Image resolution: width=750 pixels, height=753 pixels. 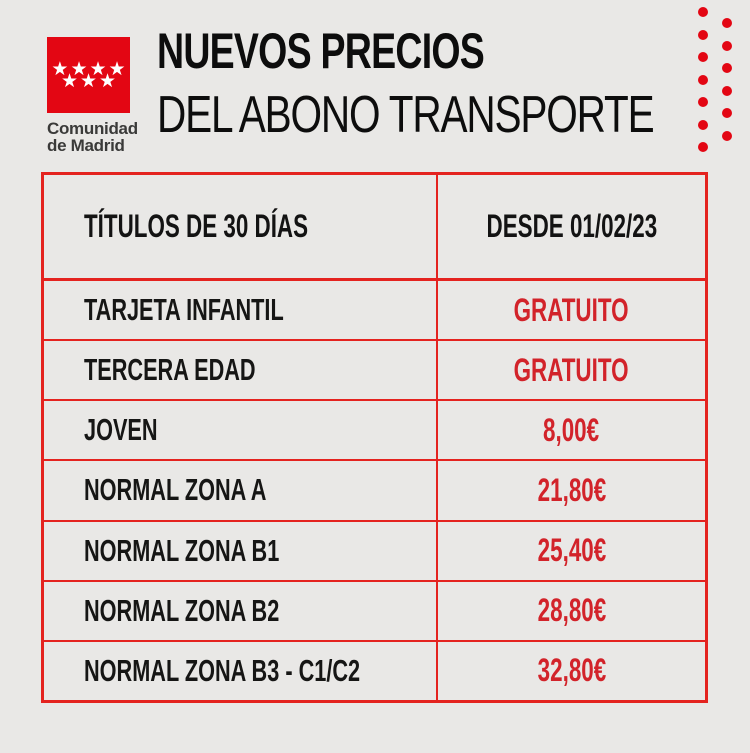 I want to click on row-label: NORMAL ZONA B2, so click(x=182, y=610).